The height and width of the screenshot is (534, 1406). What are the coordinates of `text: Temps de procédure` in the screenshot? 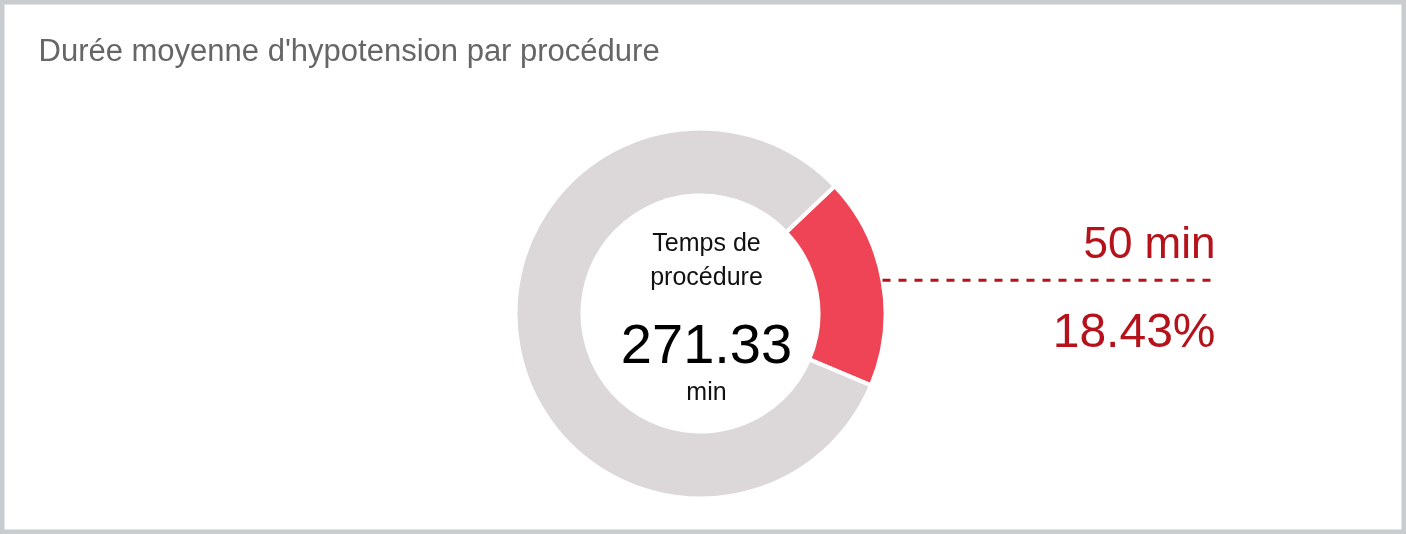 It's located at (706, 258).